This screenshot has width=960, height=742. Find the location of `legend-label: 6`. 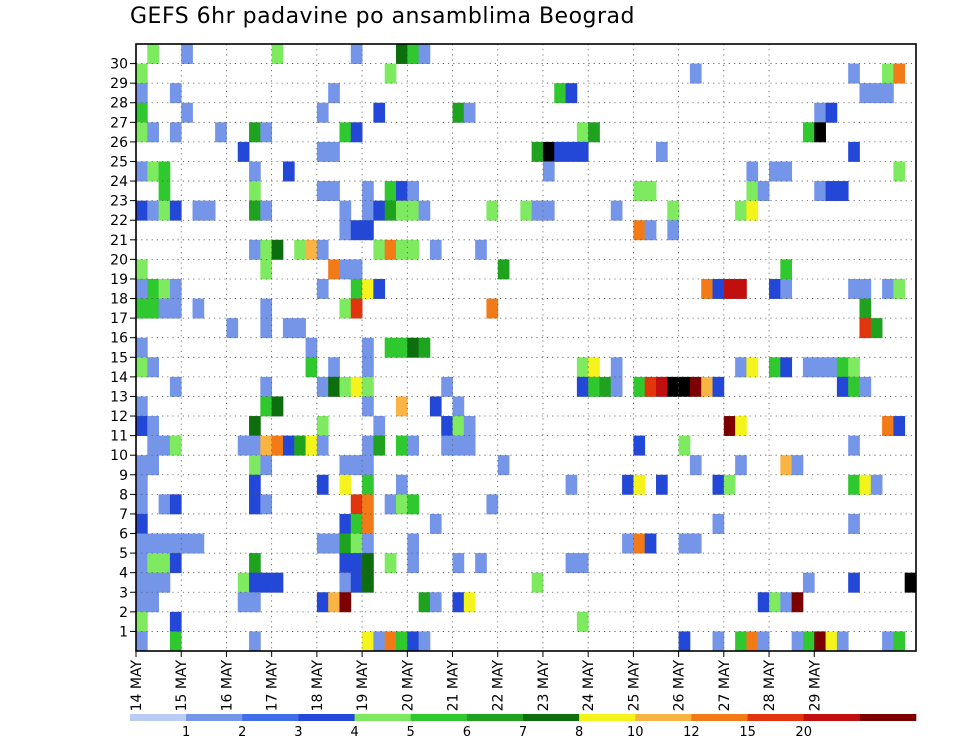

legend-label: 6 is located at coordinates (467, 732).